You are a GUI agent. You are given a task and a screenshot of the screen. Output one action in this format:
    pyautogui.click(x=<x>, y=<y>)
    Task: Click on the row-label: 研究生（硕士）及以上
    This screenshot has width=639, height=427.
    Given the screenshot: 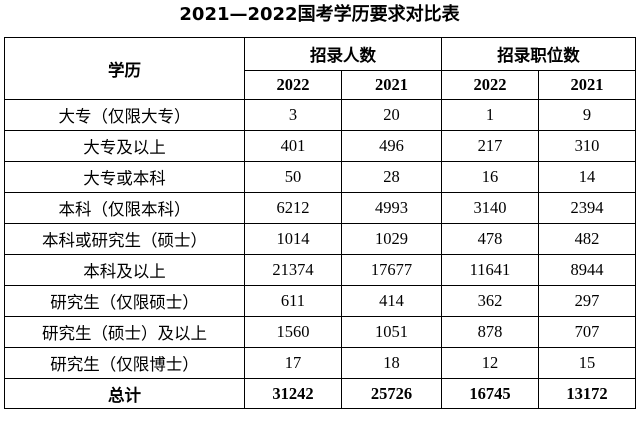 What is the action you would take?
    pyautogui.click(x=124, y=332)
    